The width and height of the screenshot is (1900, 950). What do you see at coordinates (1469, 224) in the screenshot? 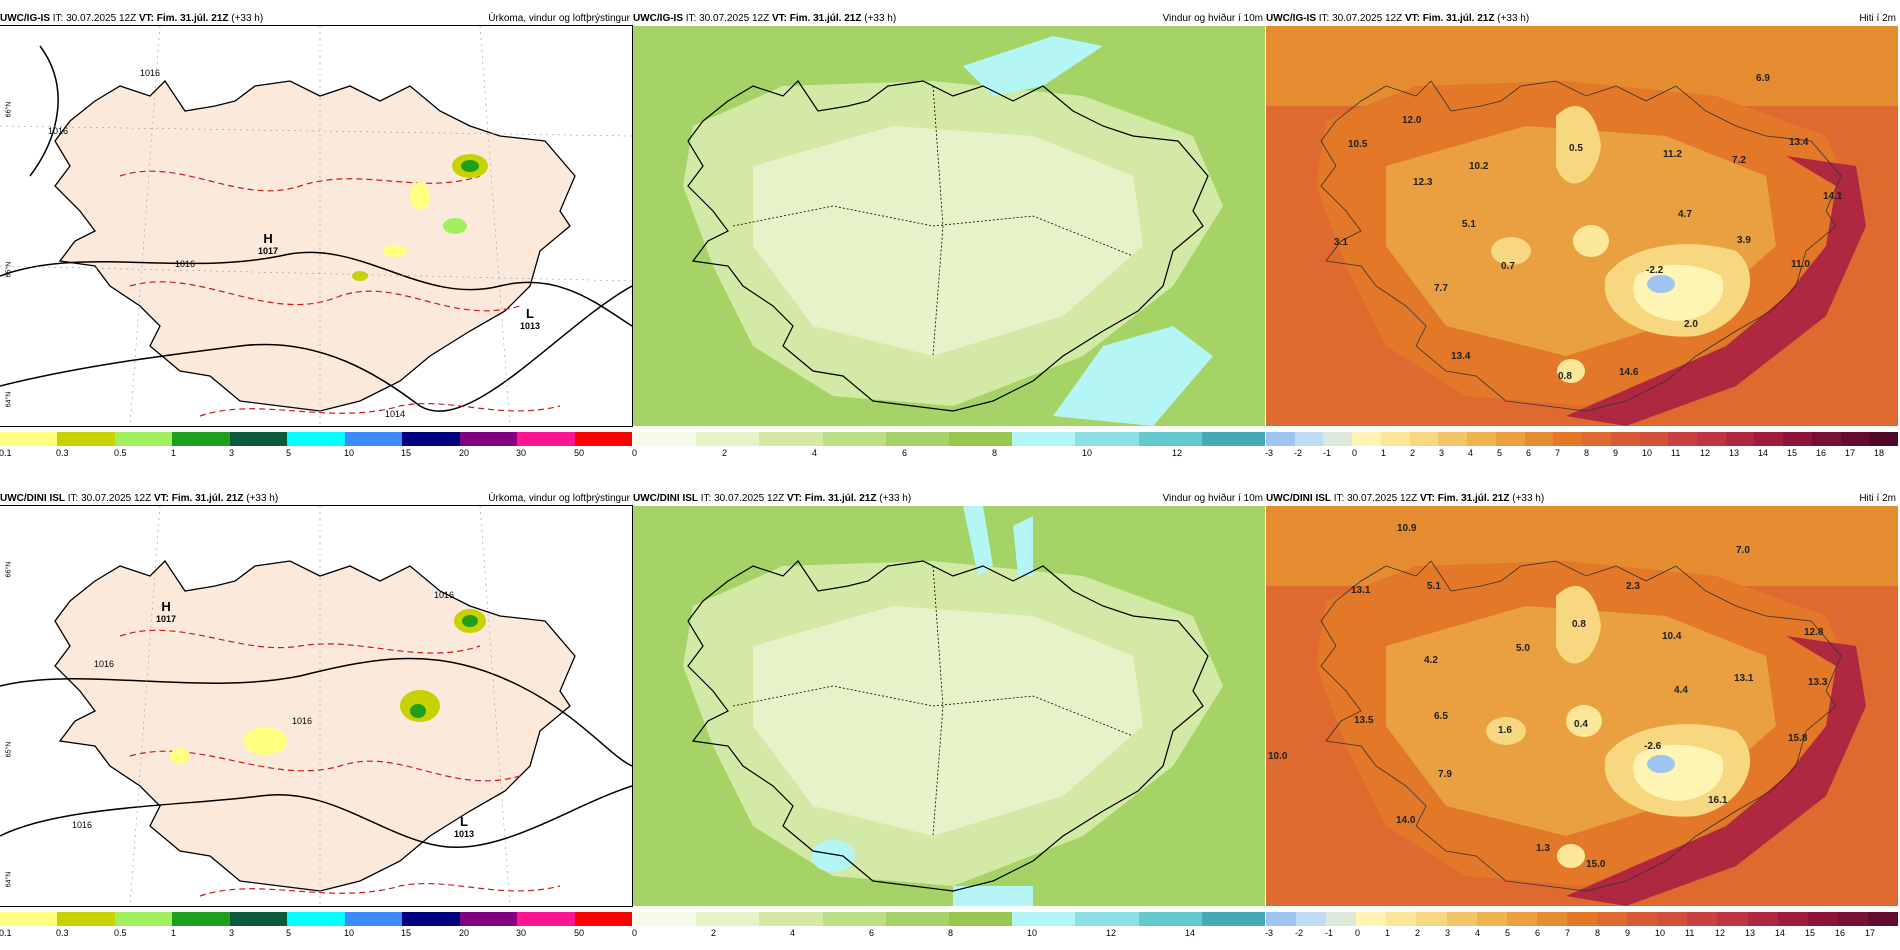
I see `temp-value: 5.1` at bounding box center [1469, 224].